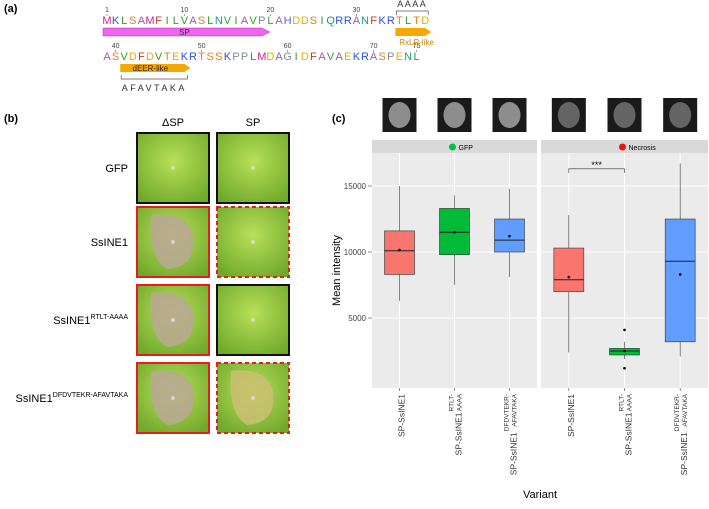 The image size is (709, 509). Describe the element at coordinates (337, 270) in the screenshot. I see `y-axis-label: Mean intensity` at that location.